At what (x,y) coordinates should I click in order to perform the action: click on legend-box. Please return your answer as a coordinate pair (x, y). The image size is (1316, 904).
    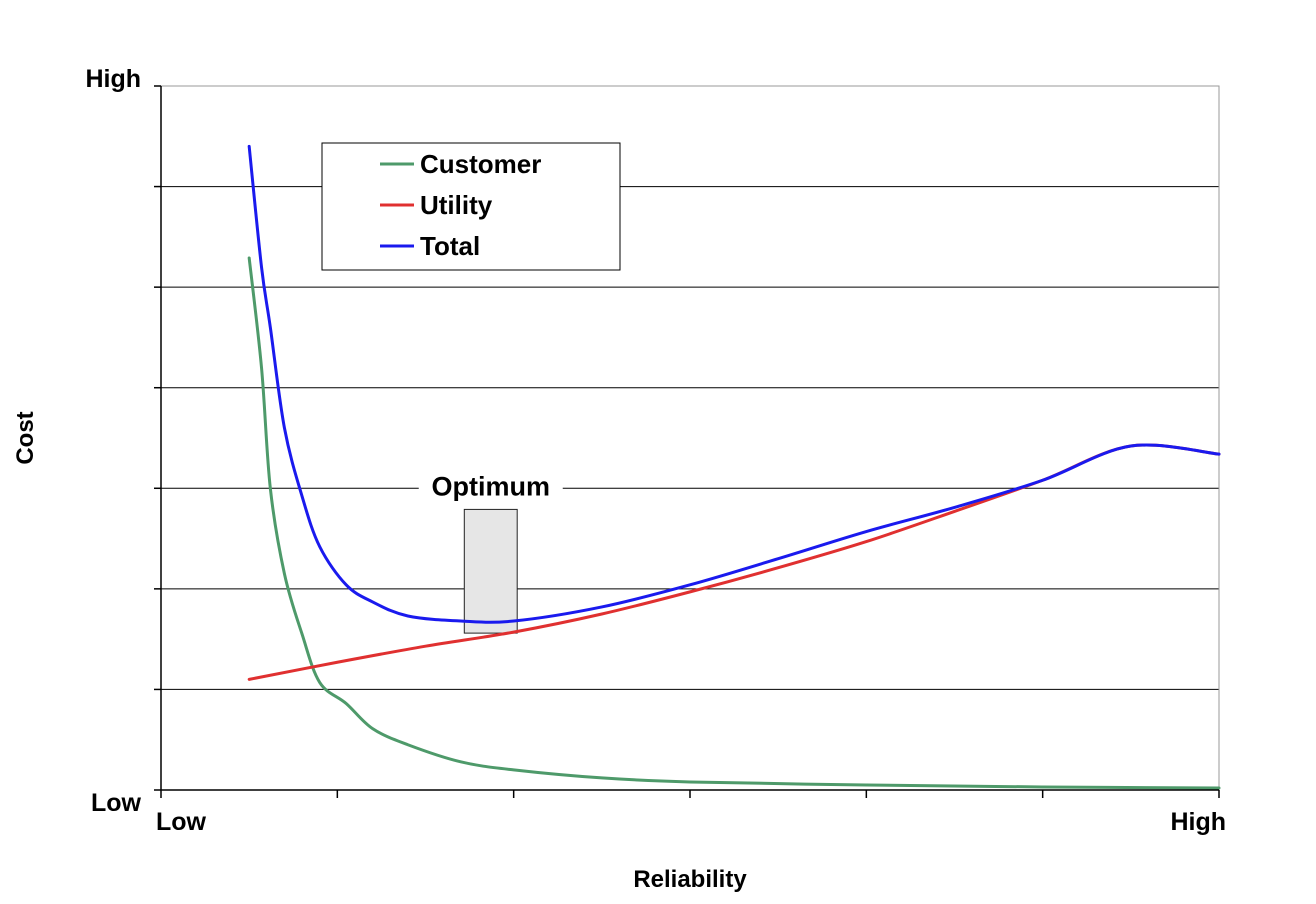
    Looking at the image, I should click on (471, 206).